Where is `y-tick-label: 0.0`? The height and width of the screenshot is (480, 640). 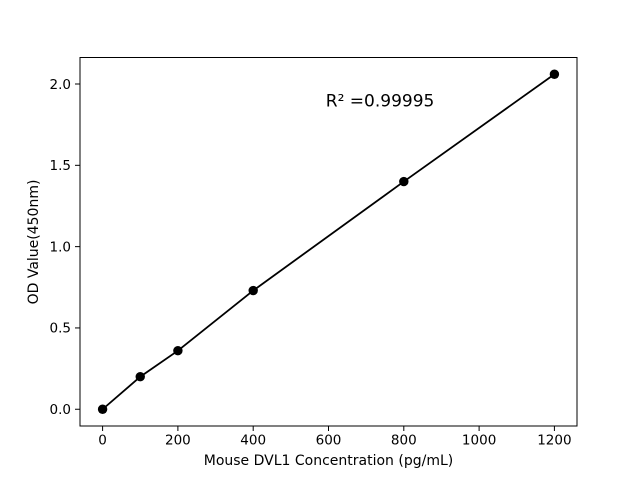 y-tick-label: 0.0 is located at coordinates (60, 410).